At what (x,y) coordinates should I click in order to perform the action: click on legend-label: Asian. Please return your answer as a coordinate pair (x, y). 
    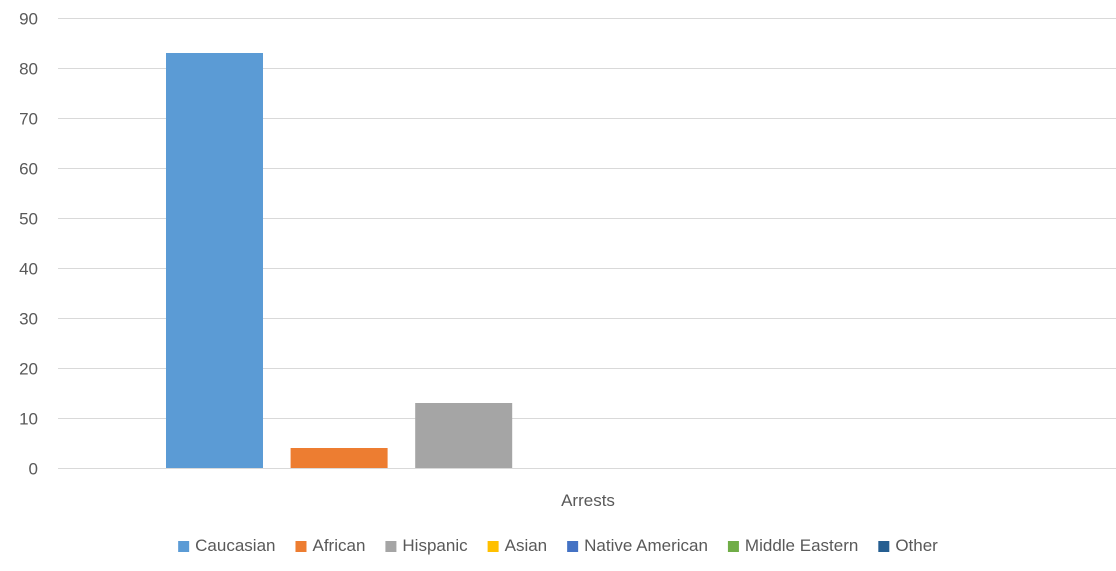
    Looking at the image, I should click on (526, 545).